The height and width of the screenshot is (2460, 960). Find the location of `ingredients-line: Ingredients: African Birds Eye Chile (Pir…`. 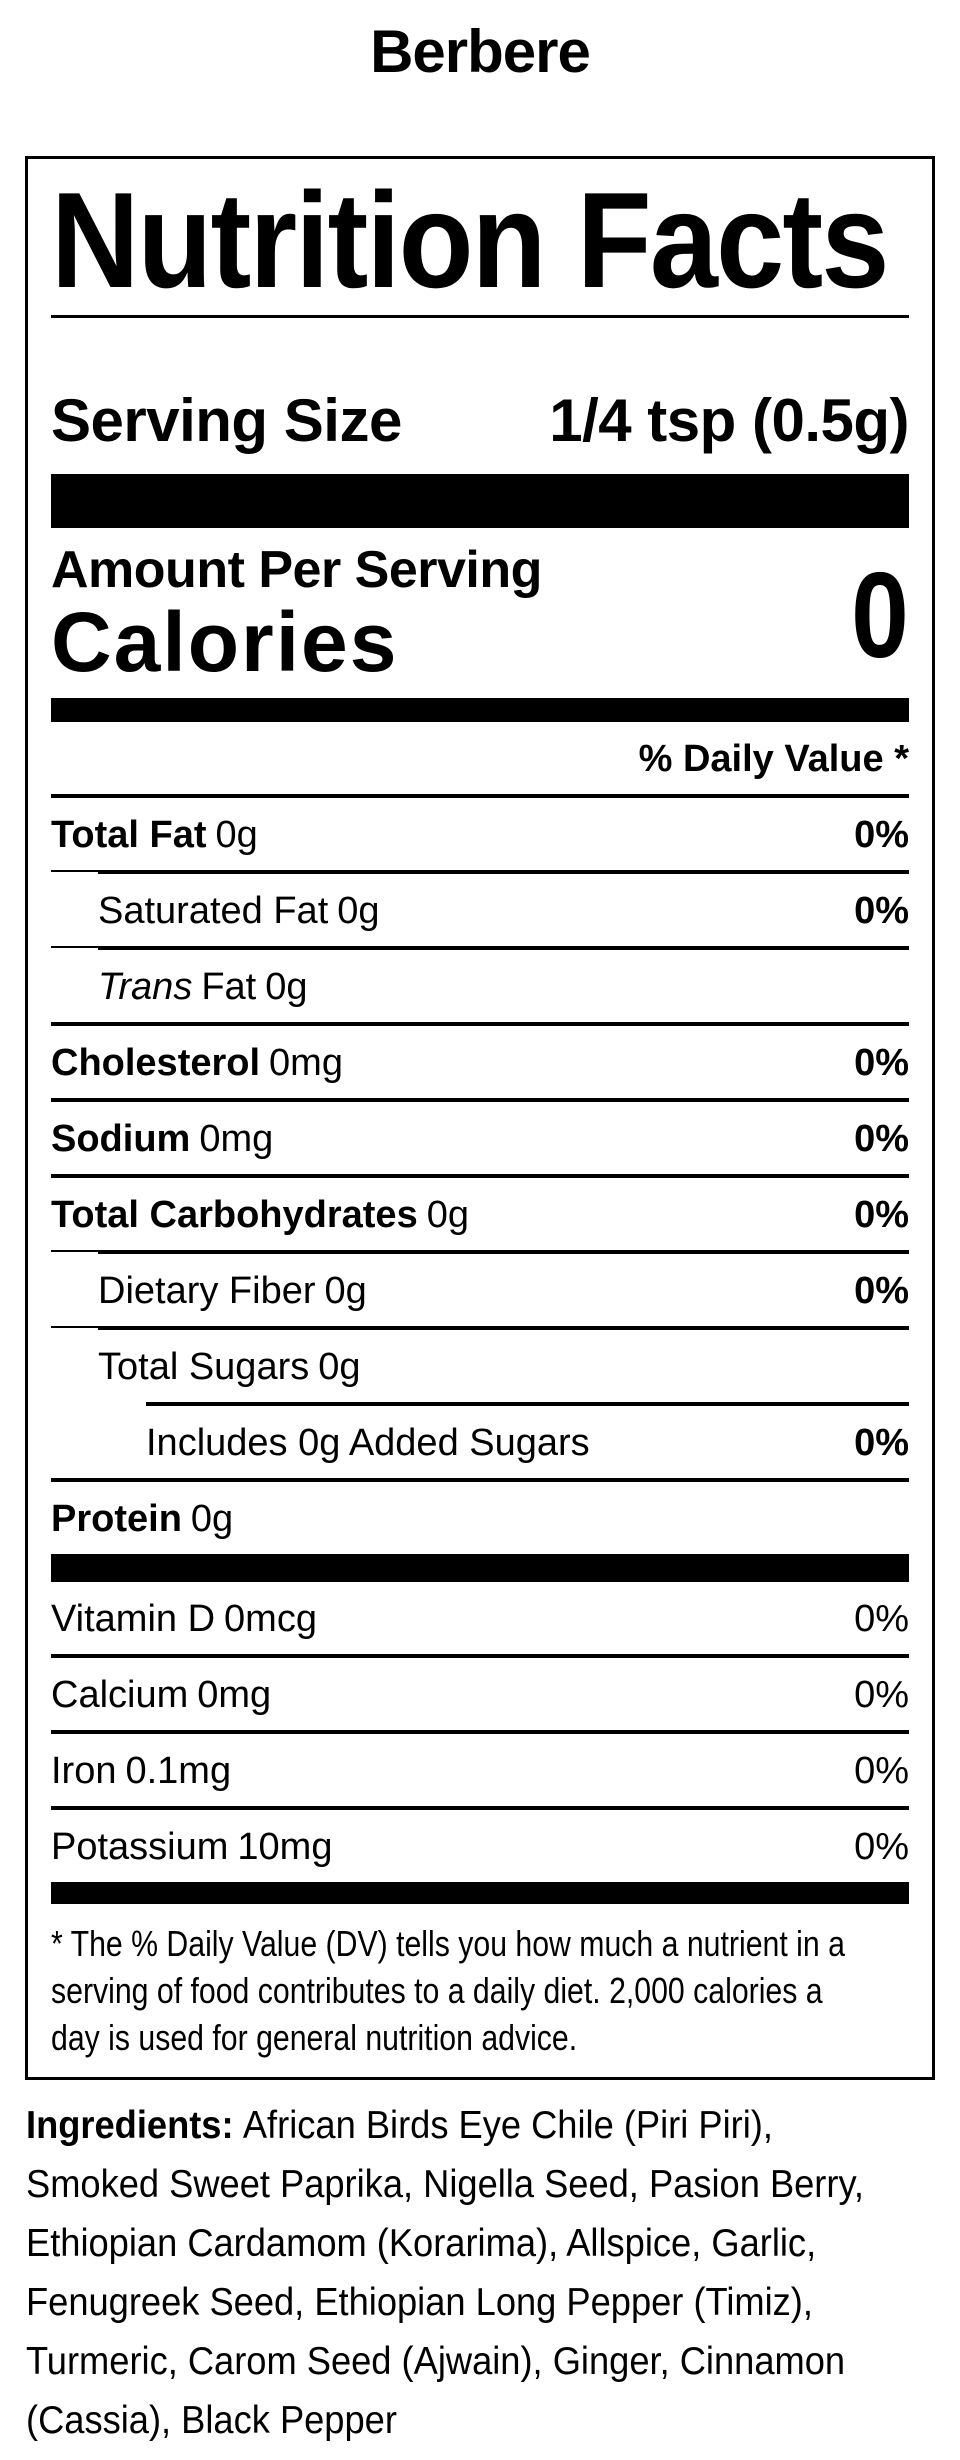

ingredients-line: Ingredients: African Birds Eye Chile (Pir… is located at coordinates (399, 2125).